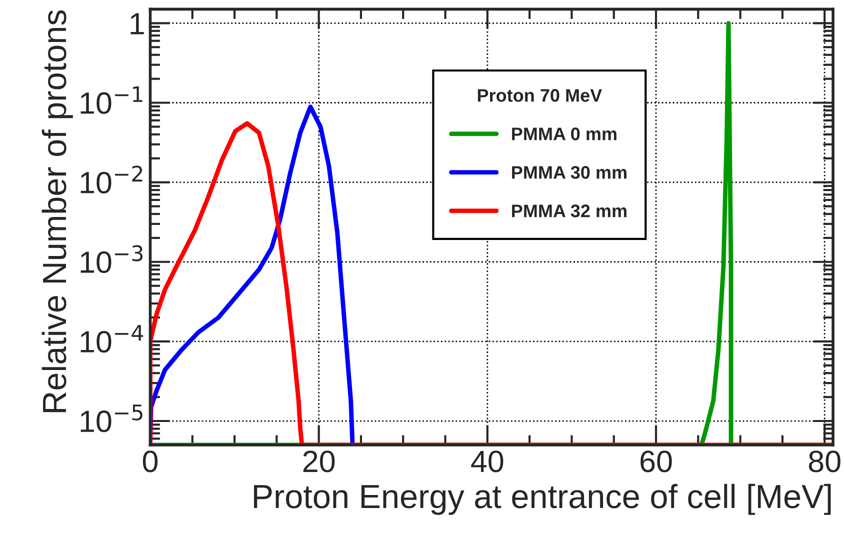 Image resolution: width=844 pixels, height=540 pixels. I want to click on y-tick-label: 10$^{−5}$, so click(111, 418).